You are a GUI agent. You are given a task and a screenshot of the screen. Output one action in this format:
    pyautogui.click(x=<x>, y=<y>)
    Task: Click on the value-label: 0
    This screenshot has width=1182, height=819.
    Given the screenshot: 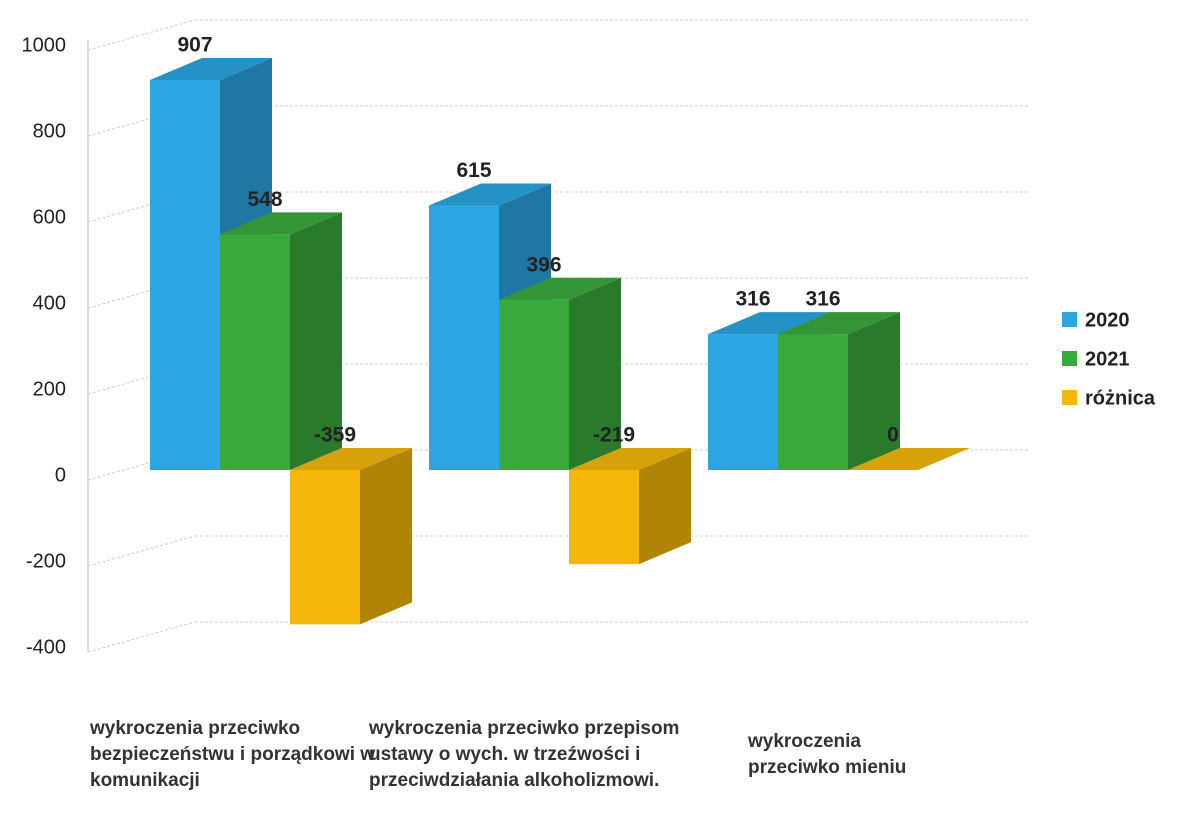 What is the action you would take?
    pyautogui.click(x=893, y=435)
    